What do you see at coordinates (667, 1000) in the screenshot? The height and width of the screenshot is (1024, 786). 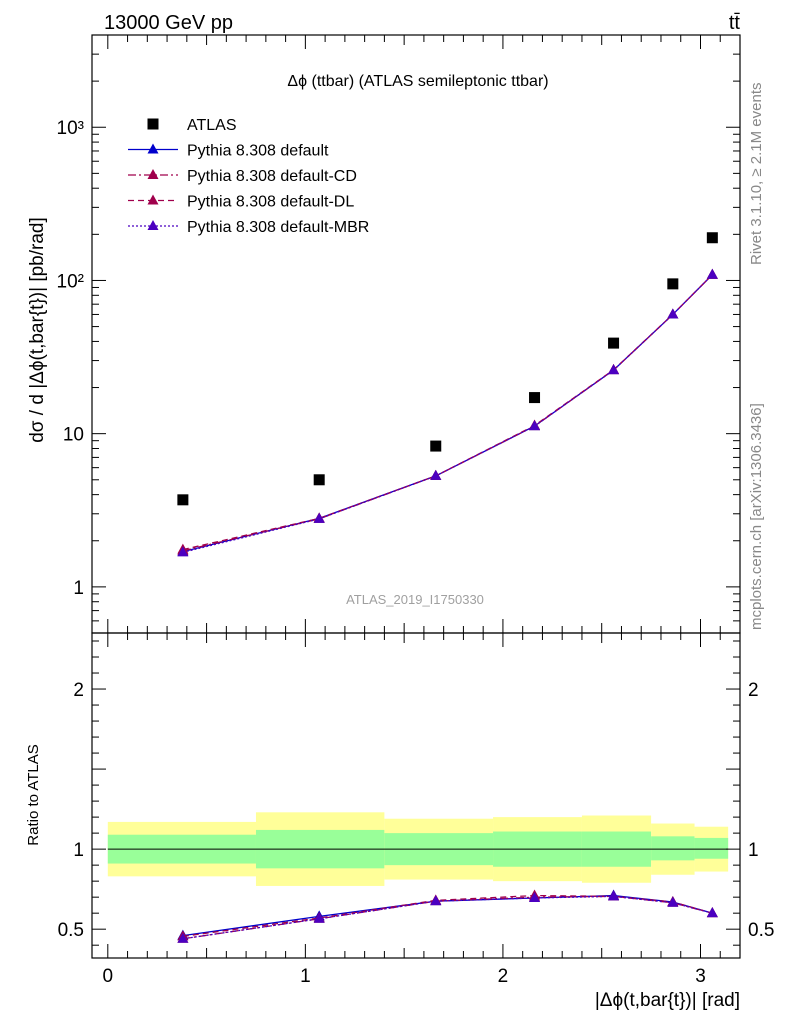 I see `x-axis-label: |Δϕ(t,bar{t})| [rad]` at bounding box center [667, 1000].